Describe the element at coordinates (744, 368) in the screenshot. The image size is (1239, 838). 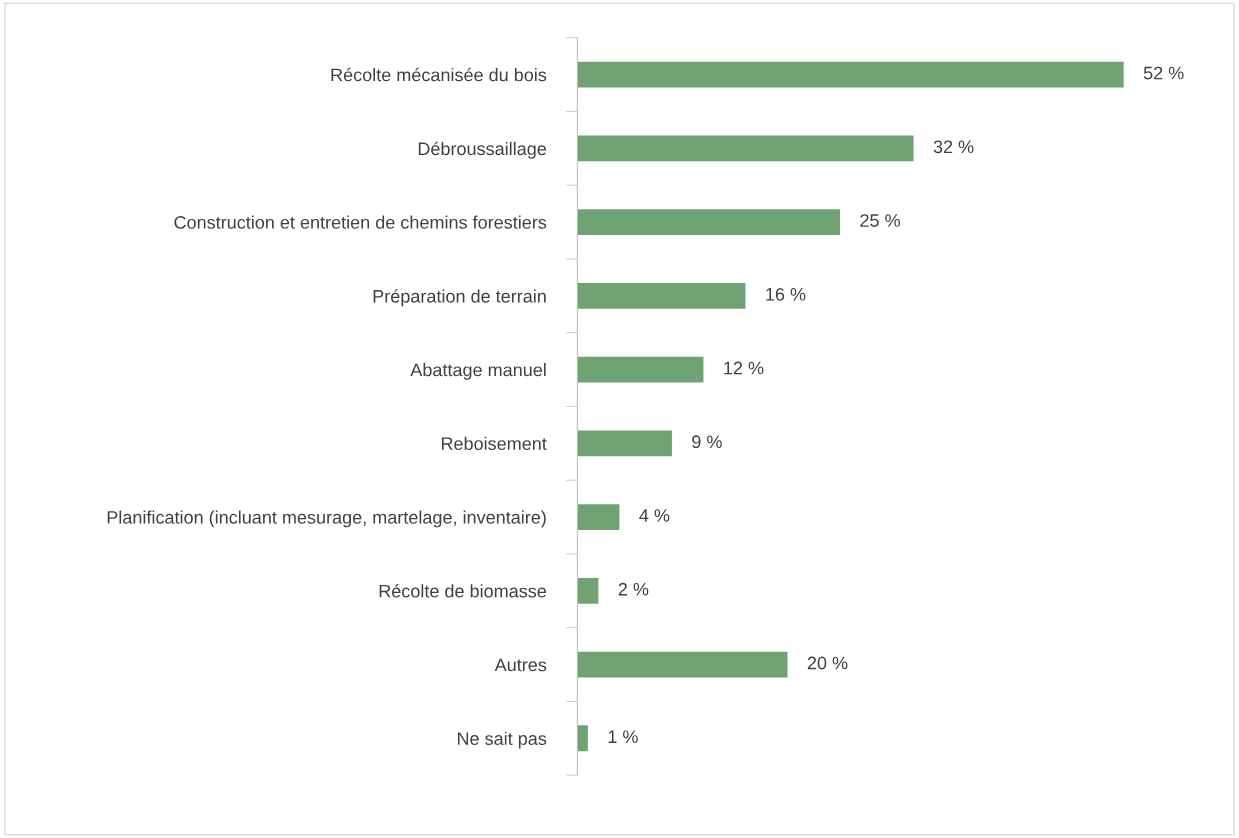
I see `data-label: 12 %` at that location.